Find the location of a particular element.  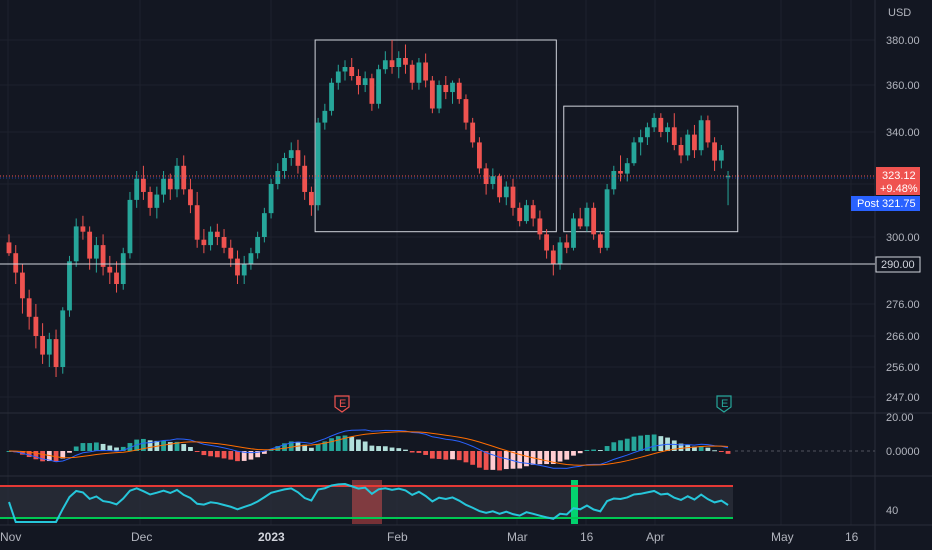

rsi-band is located at coordinates (366, 502).